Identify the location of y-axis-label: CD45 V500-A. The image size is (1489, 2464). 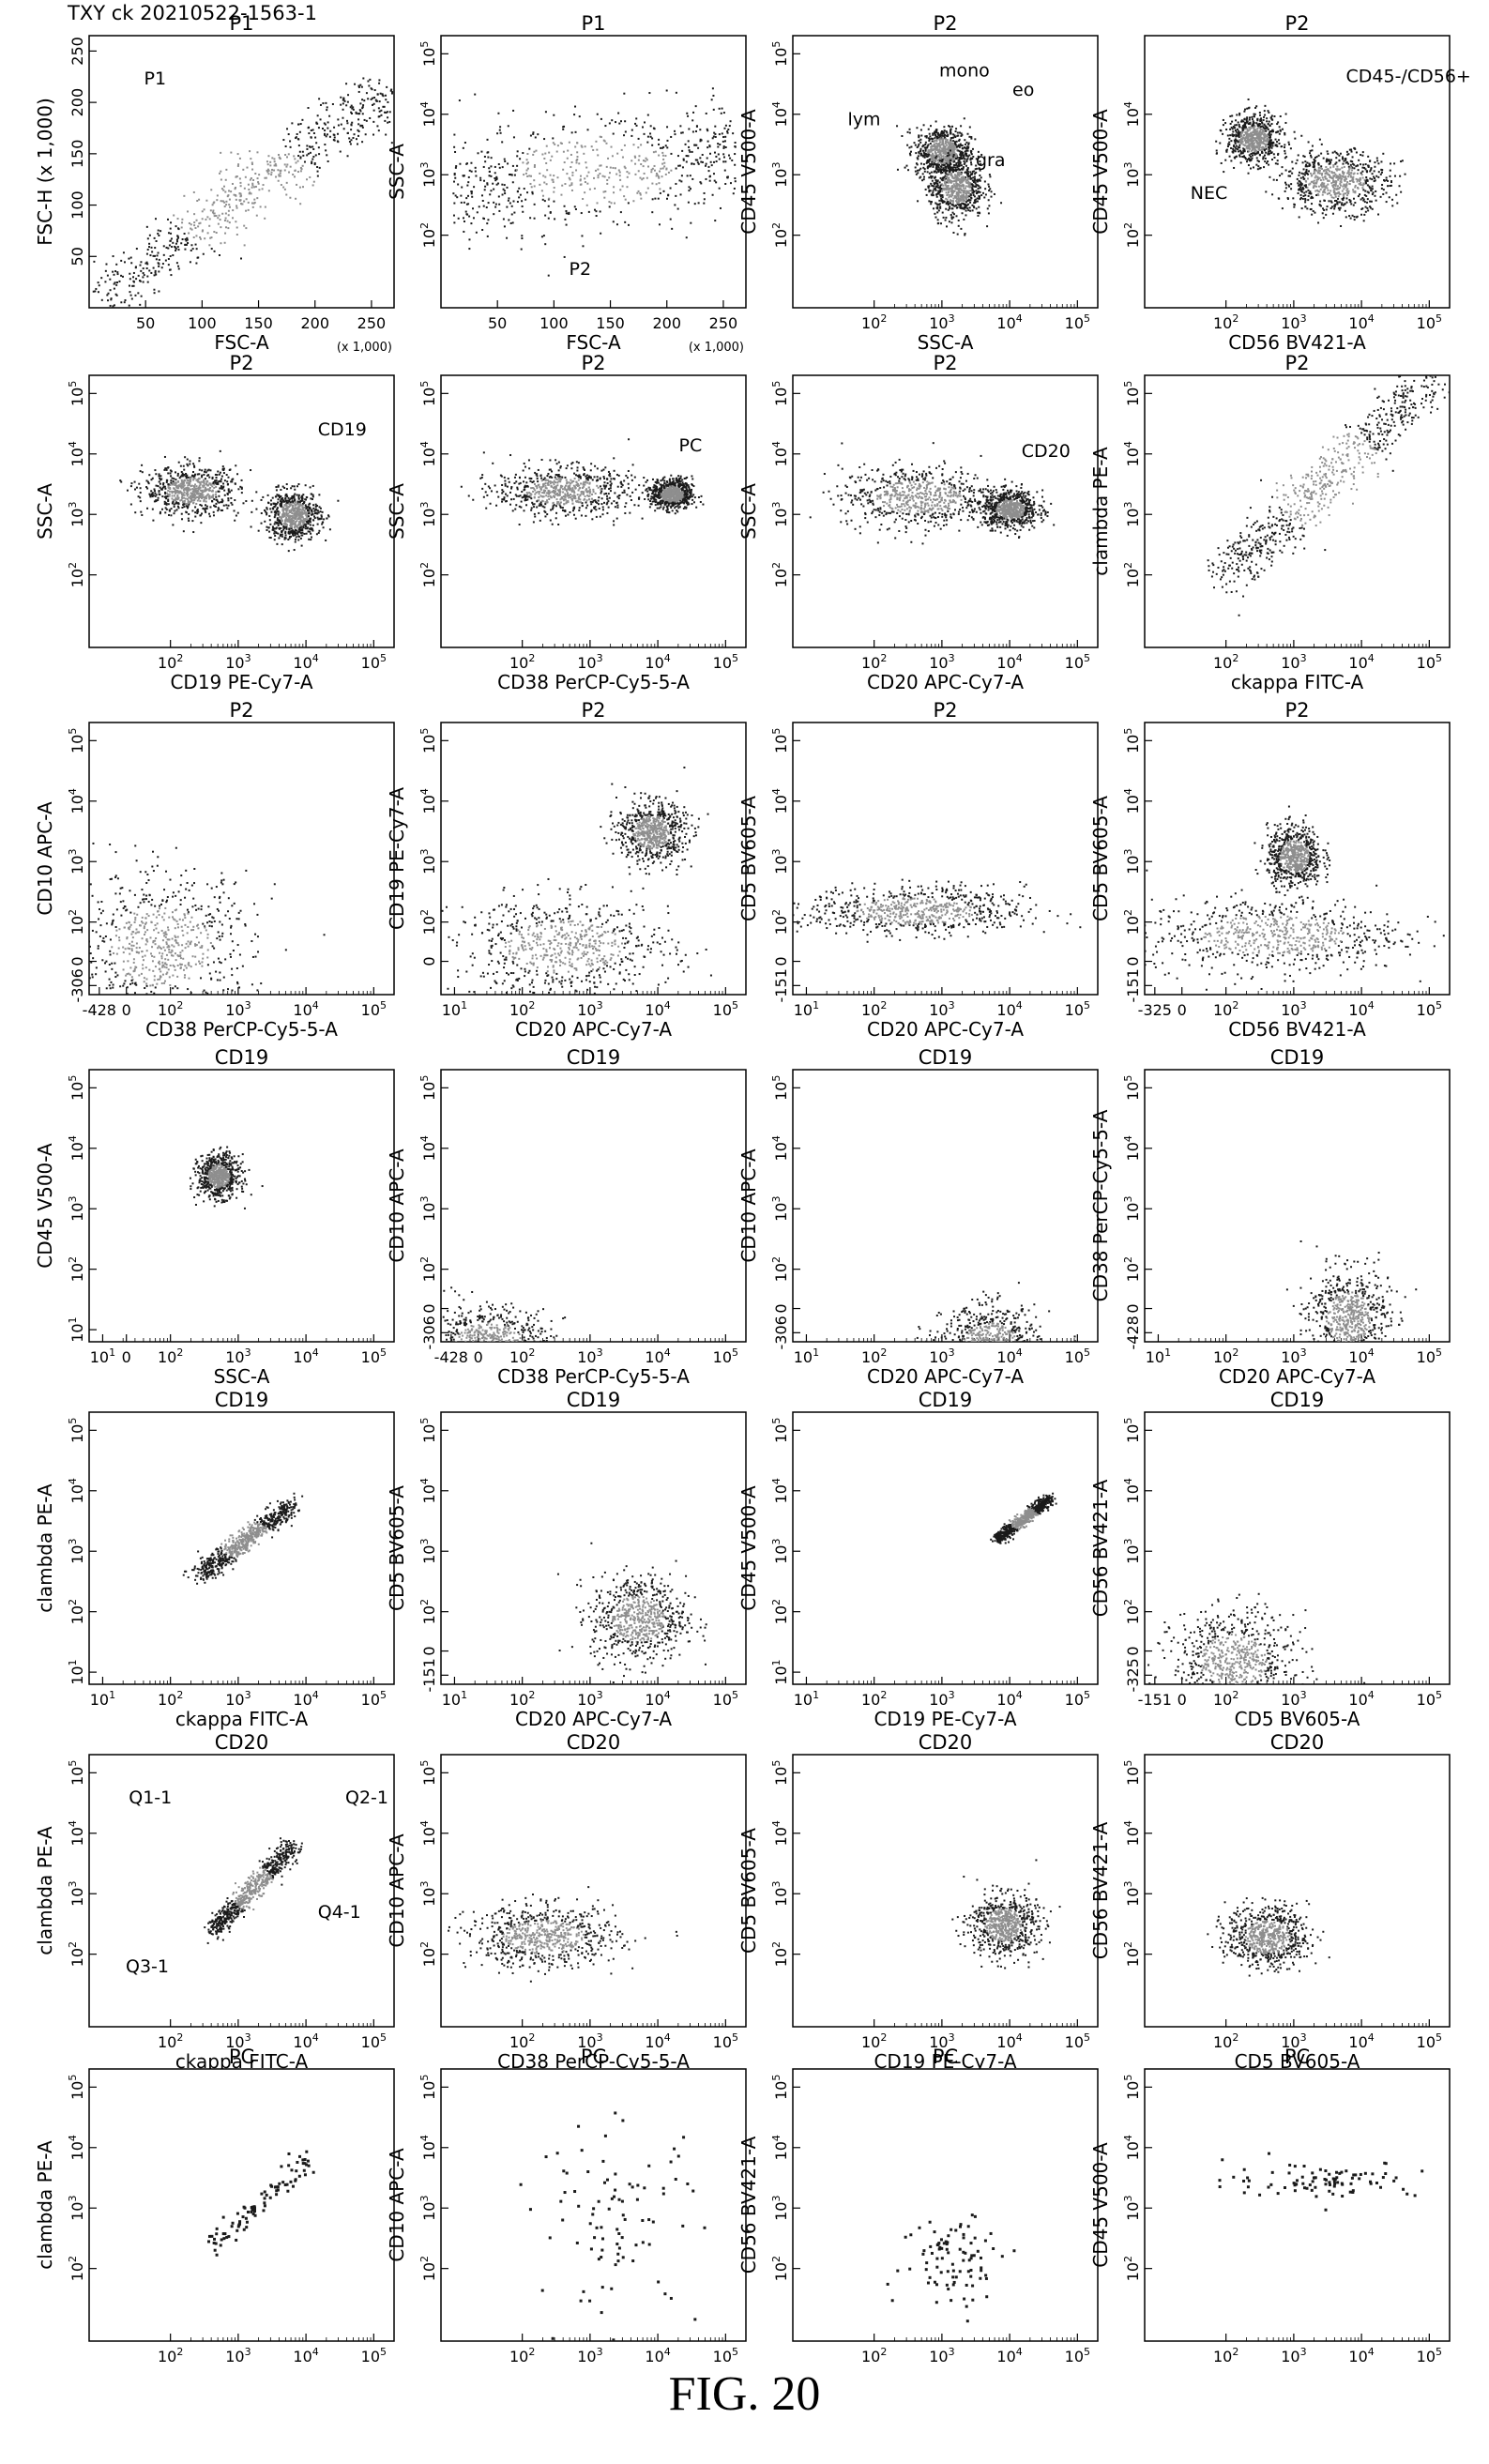
(748, 172).